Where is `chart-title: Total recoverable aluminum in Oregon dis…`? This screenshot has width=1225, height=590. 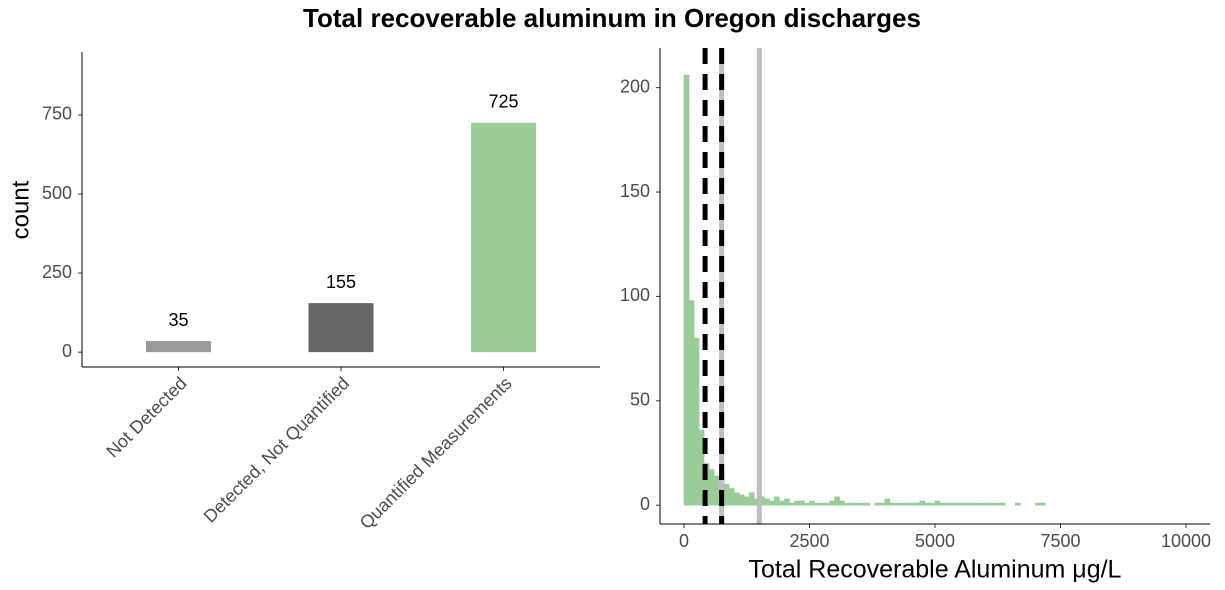
chart-title: Total recoverable aluminum in Oregon dis… is located at coordinates (612, 18).